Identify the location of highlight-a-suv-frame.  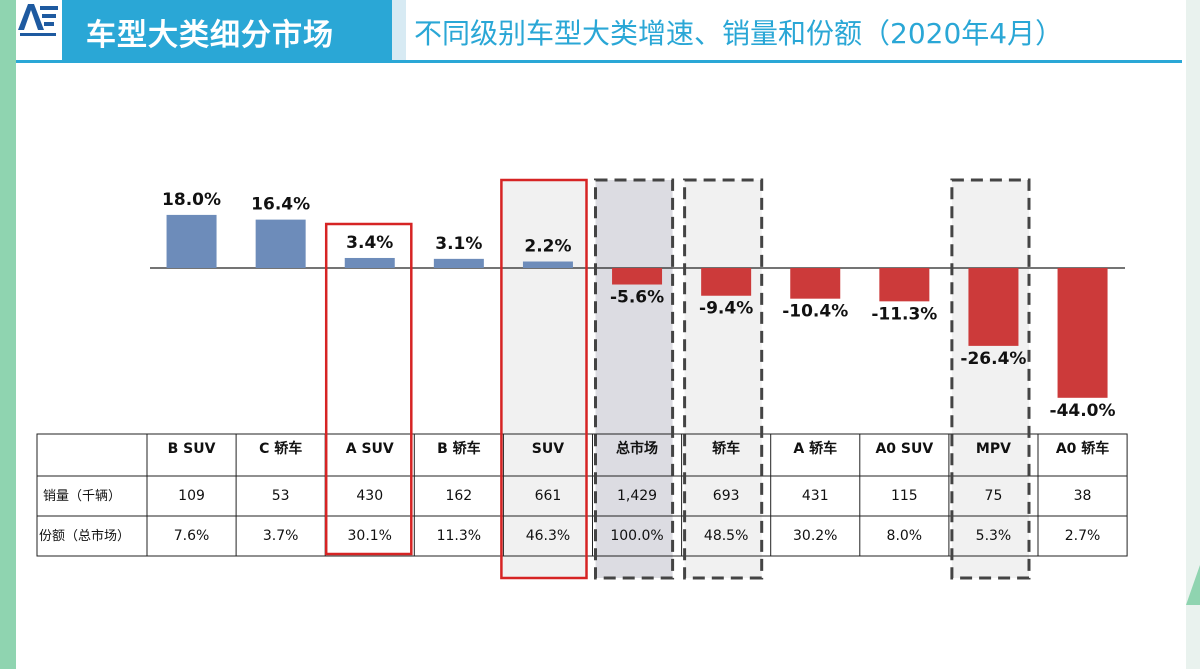
(368, 389).